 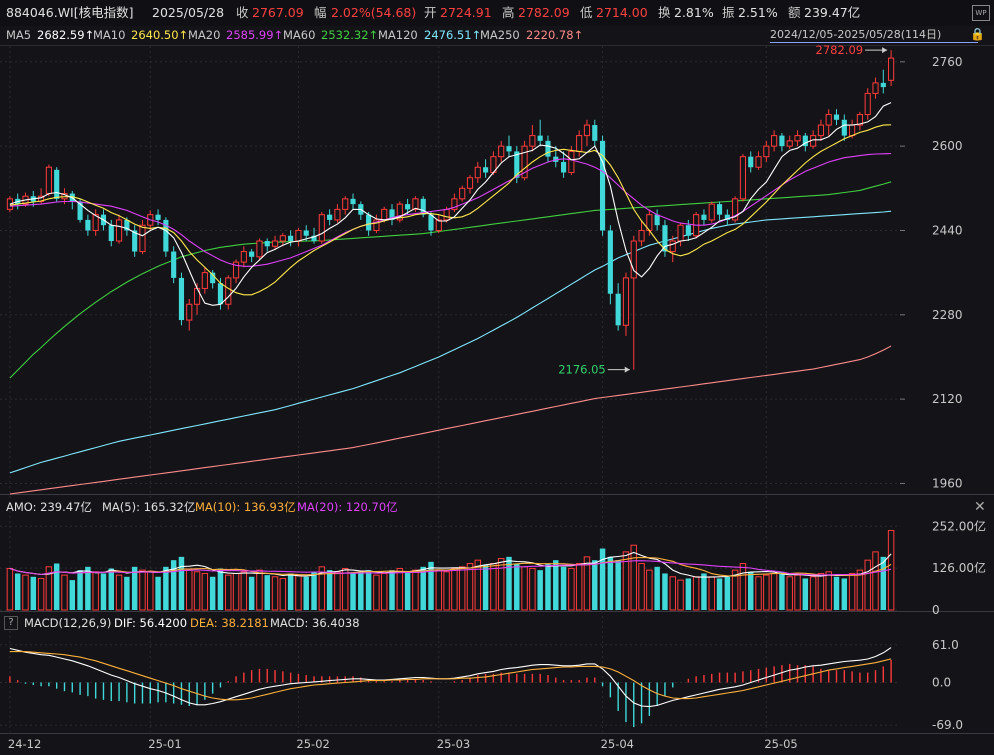 I want to click on ma20-label: MA20, so click(x=204, y=35).